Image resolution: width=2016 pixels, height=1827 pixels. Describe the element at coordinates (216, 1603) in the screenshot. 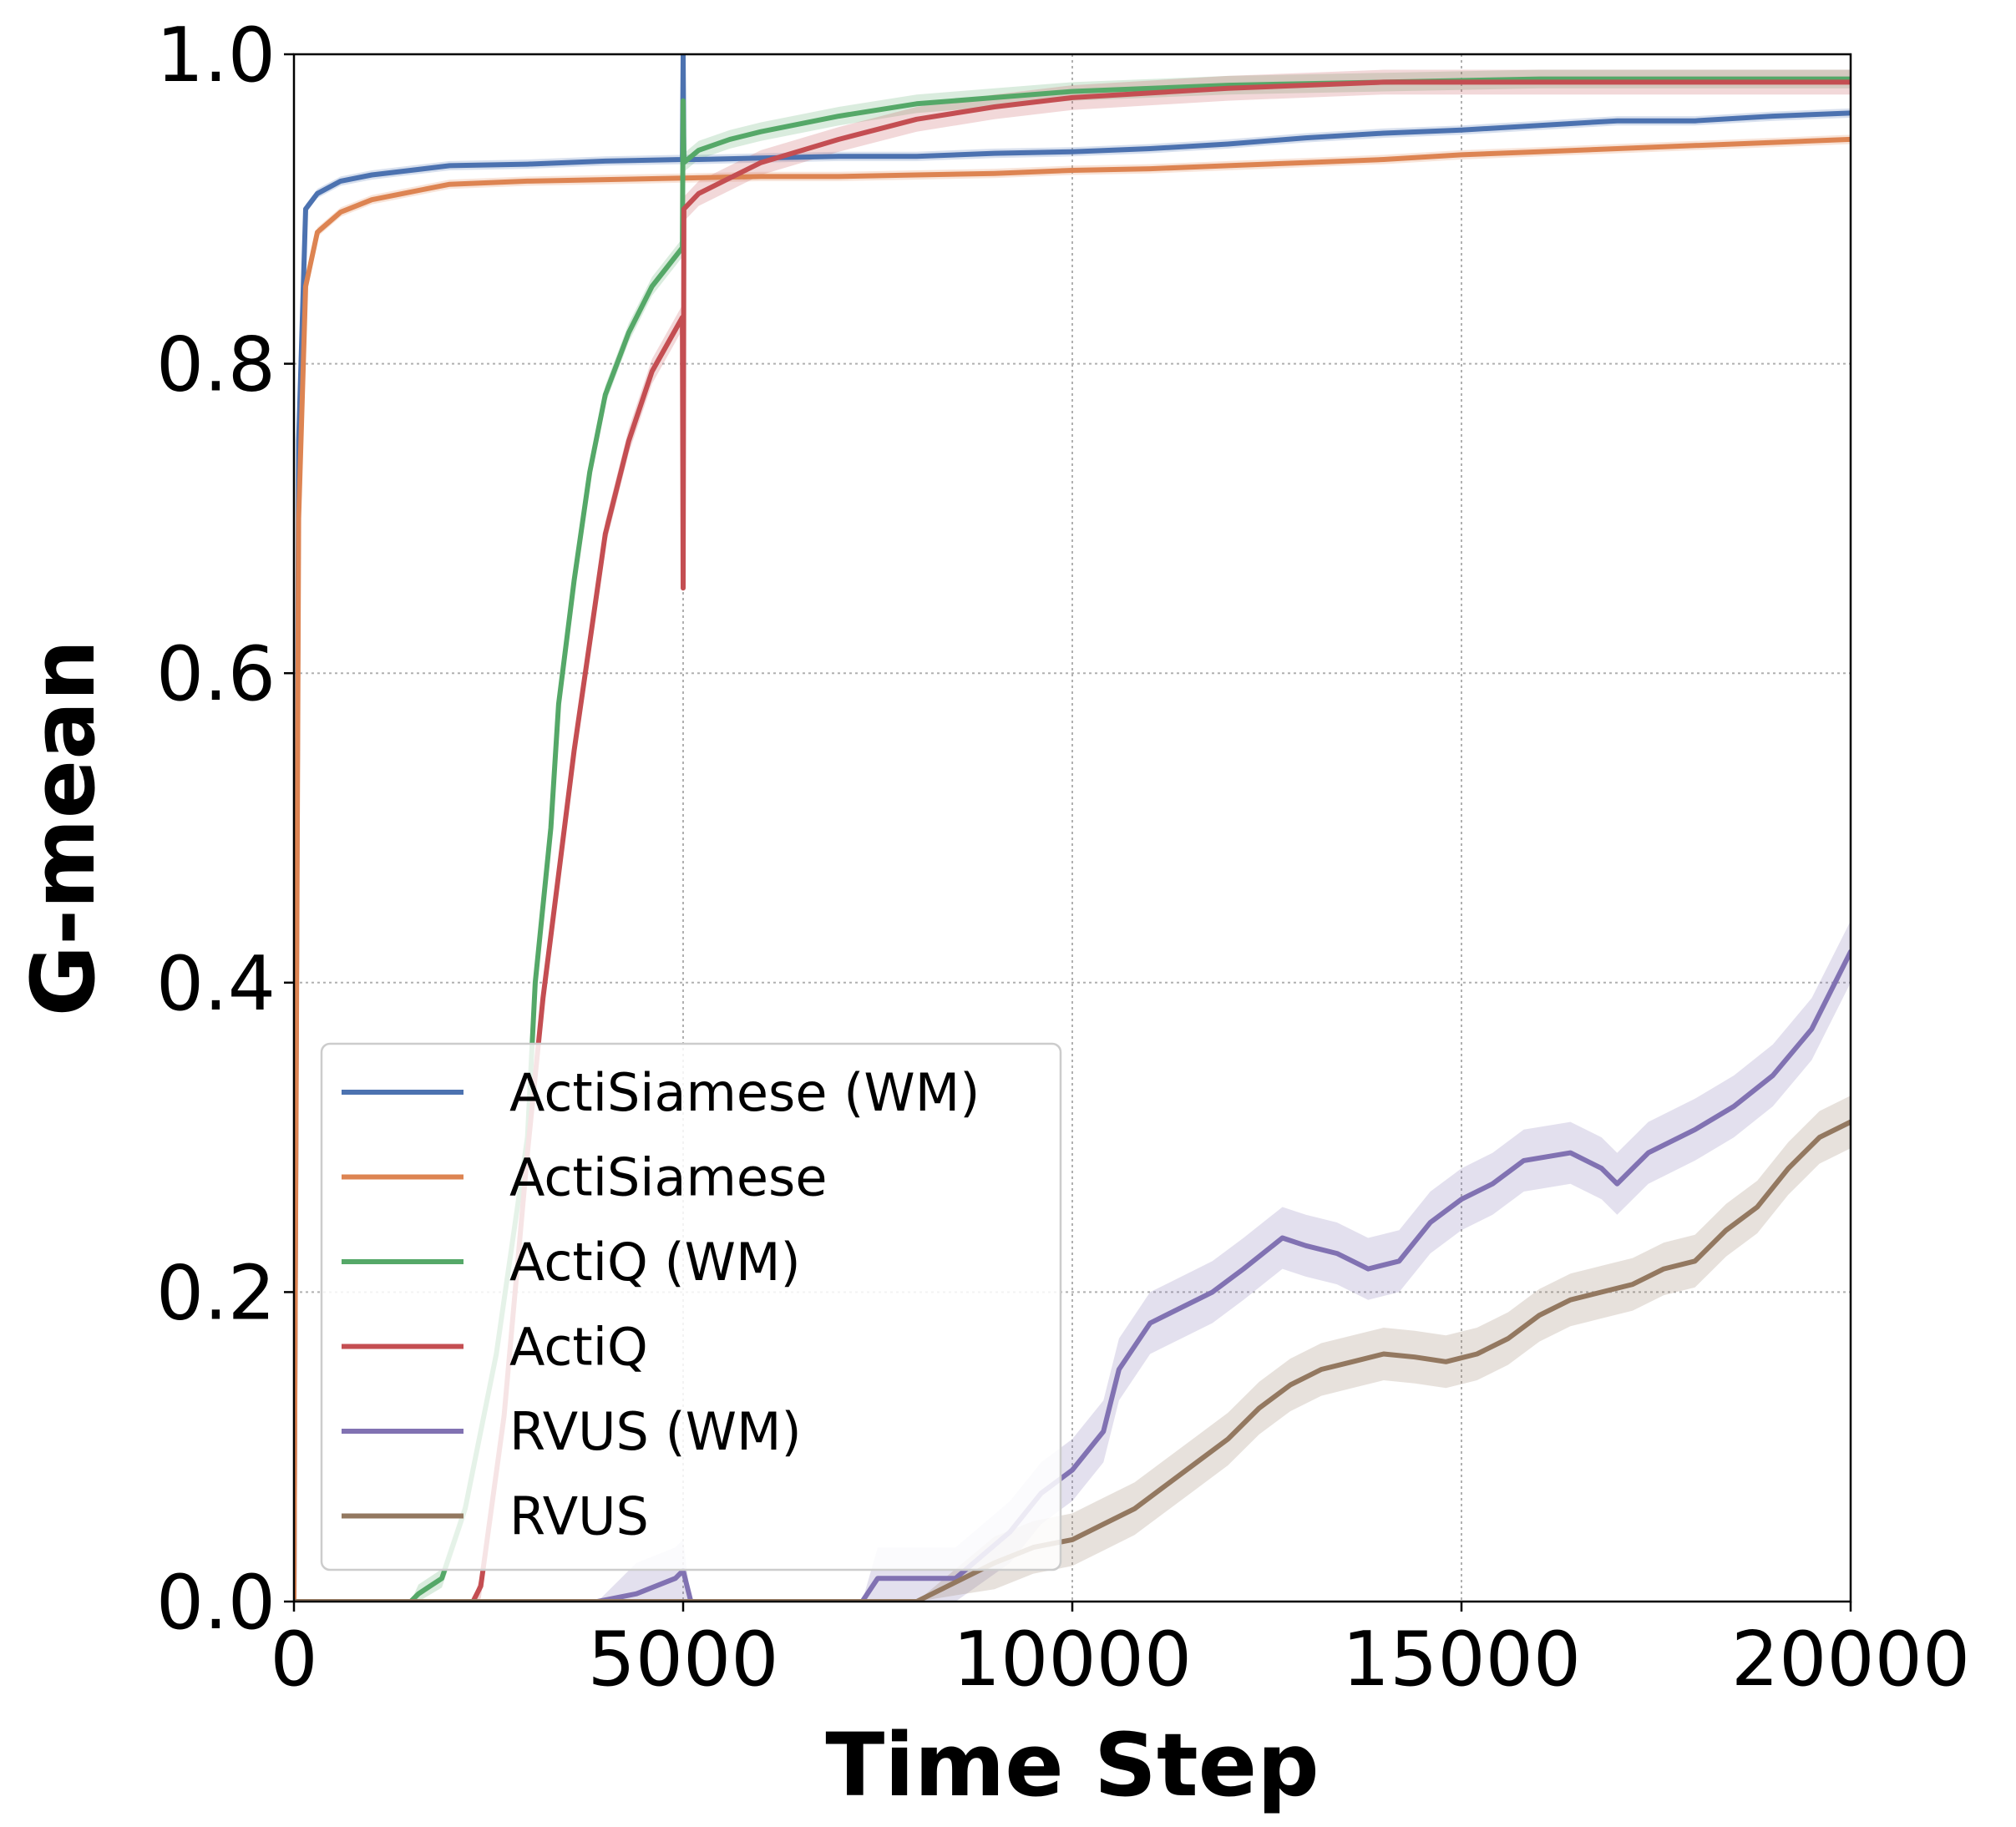

I see `y-tick-label: 0.0` at that location.